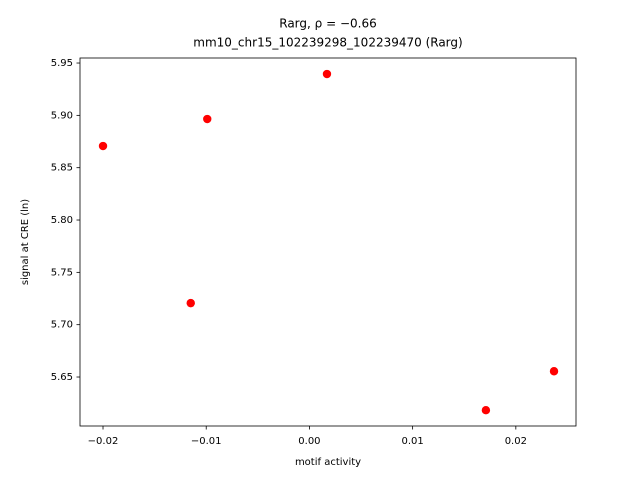 This screenshot has width=640, height=480. Describe the element at coordinates (62, 272) in the screenshot. I see `y-tick-label: 5.75` at that location.